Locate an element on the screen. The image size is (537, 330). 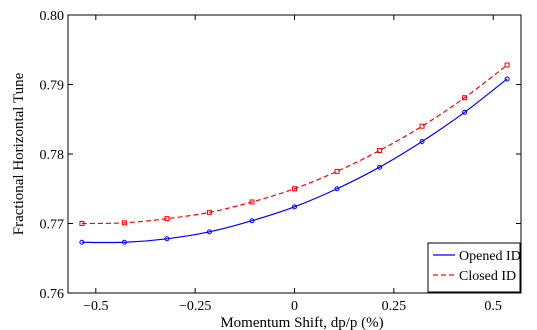
y-tick-label: 0.78 is located at coordinates (52, 155).